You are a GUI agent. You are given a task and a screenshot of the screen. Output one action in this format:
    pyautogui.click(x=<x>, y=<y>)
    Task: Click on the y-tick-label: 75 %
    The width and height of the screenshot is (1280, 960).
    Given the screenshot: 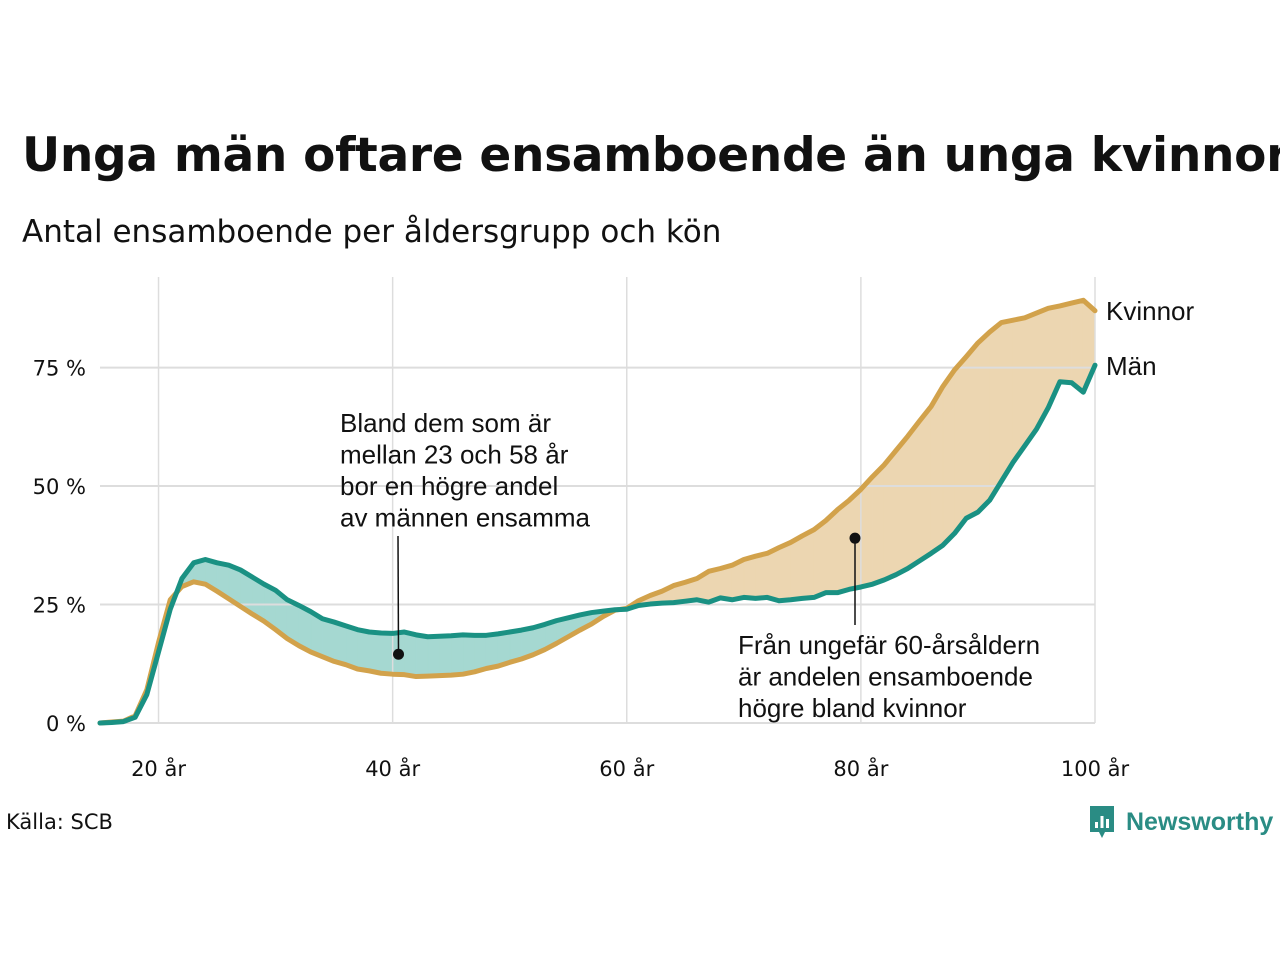 What is the action you would take?
    pyautogui.click(x=59, y=369)
    